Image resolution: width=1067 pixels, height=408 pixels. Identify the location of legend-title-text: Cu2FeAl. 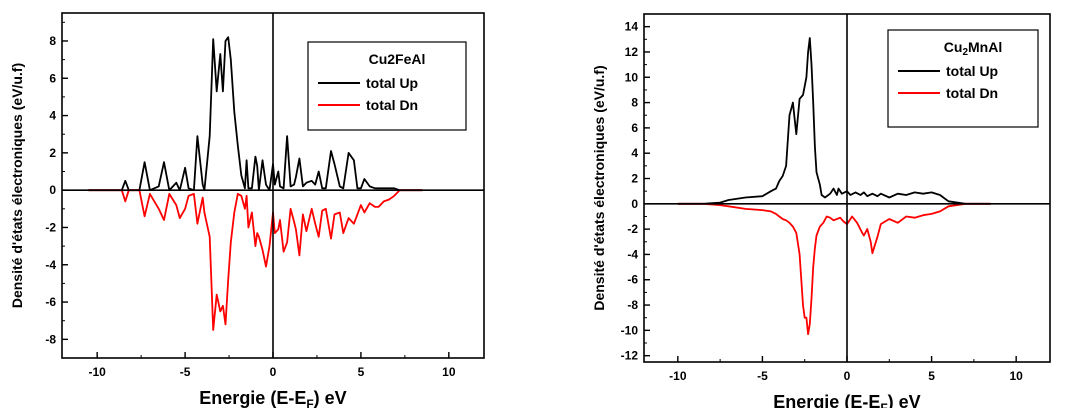
(397, 59).